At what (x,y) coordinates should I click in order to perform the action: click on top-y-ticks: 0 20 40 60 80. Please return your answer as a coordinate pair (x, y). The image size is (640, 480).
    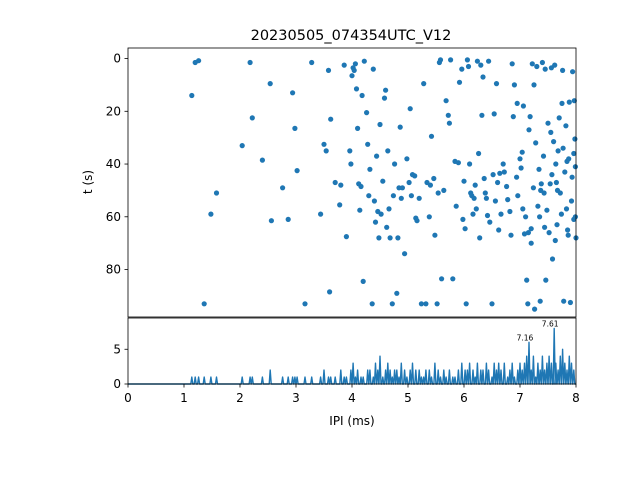
    Looking at the image, I should click on (117, 164).